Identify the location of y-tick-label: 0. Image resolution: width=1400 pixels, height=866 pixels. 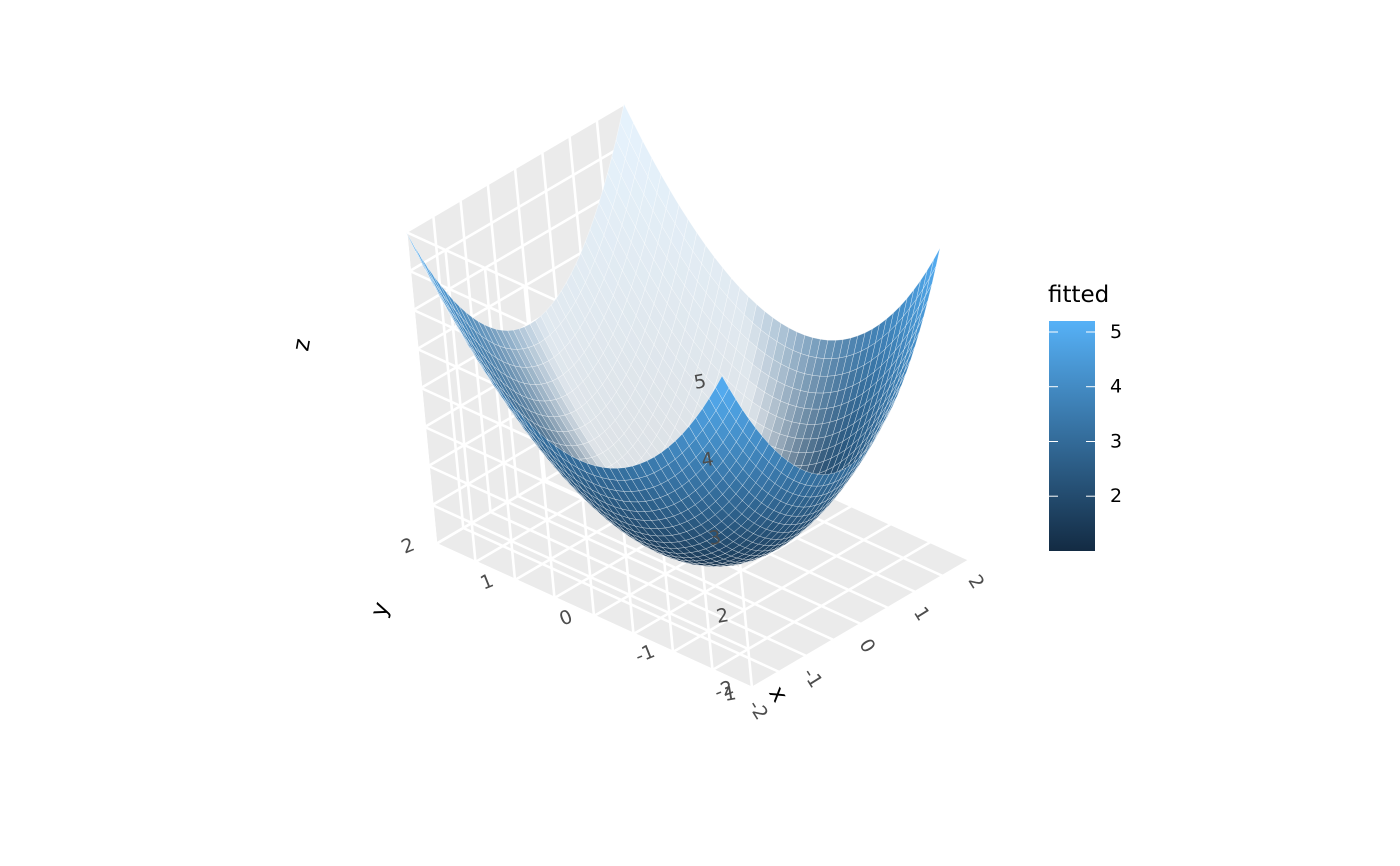
(565, 618).